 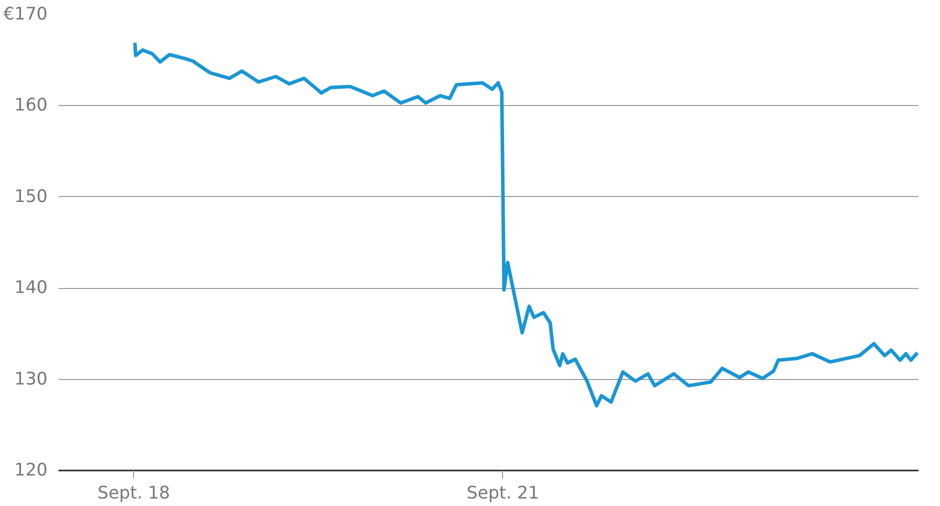 I want to click on y-tick-label: 160, so click(x=31, y=106).